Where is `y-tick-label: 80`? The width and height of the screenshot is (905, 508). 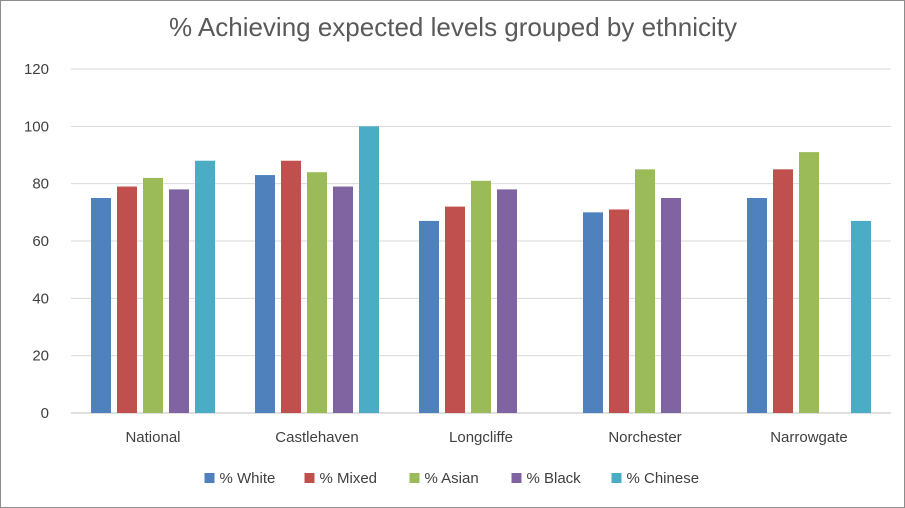
y-tick-label: 80 is located at coordinates (40, 184).